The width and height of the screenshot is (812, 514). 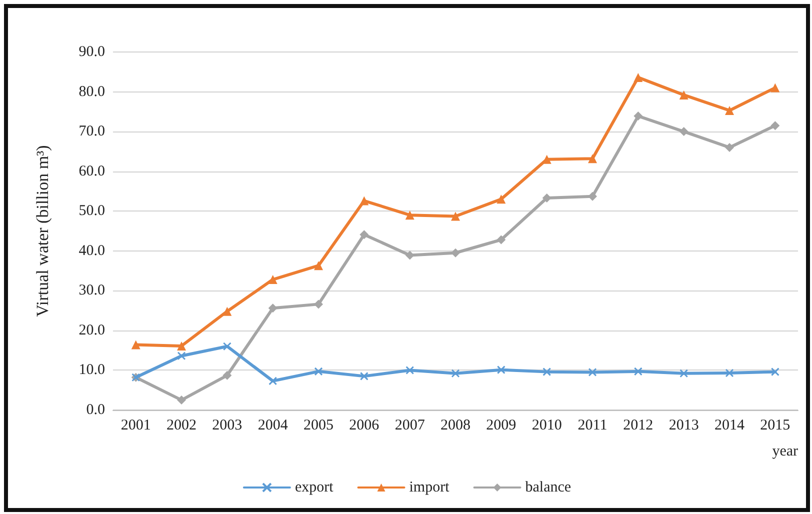 I want to click on y-tick-label: 10.0, so click(x=91, y=370).